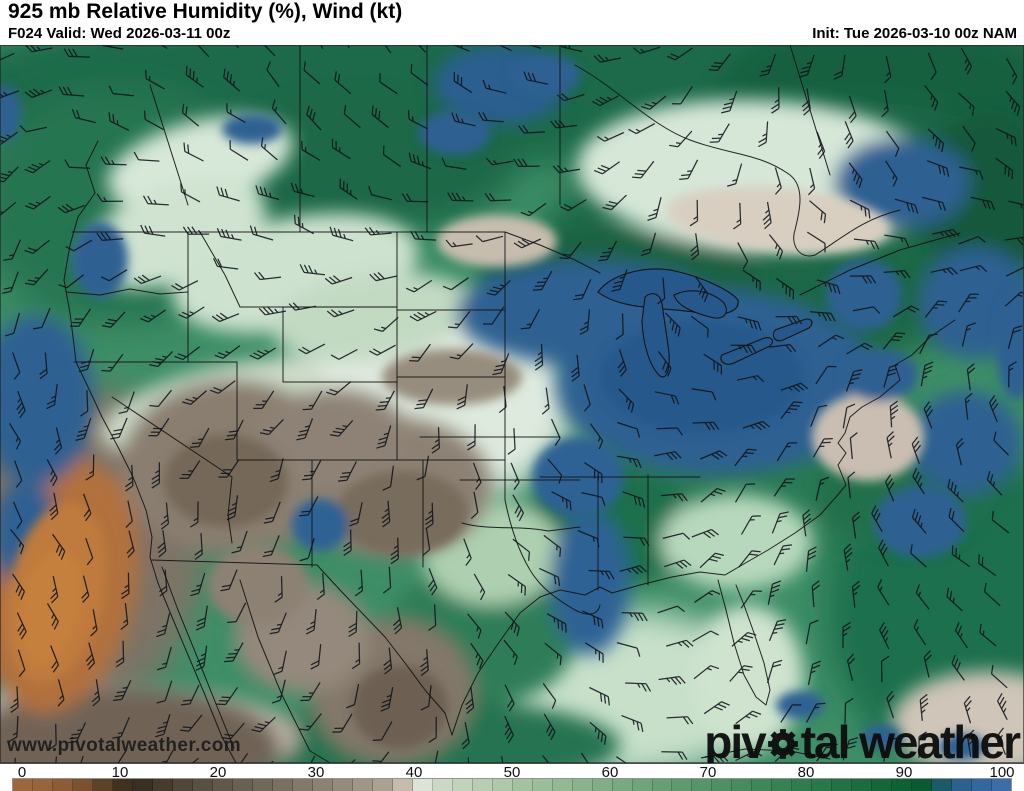 The width and height of the screenshot is (1024, 791). Describe the element at coordinates (316, 772) in the screenshot. I see `colorbar-tick-label: 30` at that location.